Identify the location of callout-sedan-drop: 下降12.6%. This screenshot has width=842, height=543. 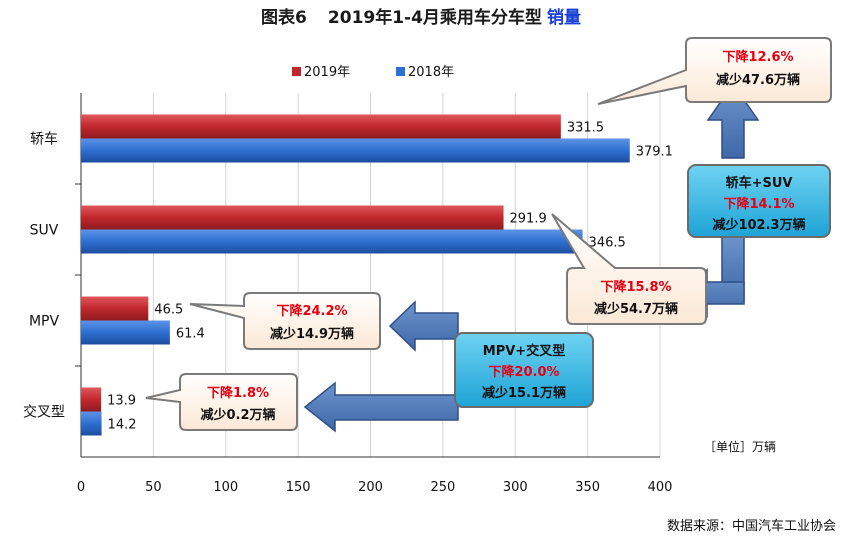
(757, 57).